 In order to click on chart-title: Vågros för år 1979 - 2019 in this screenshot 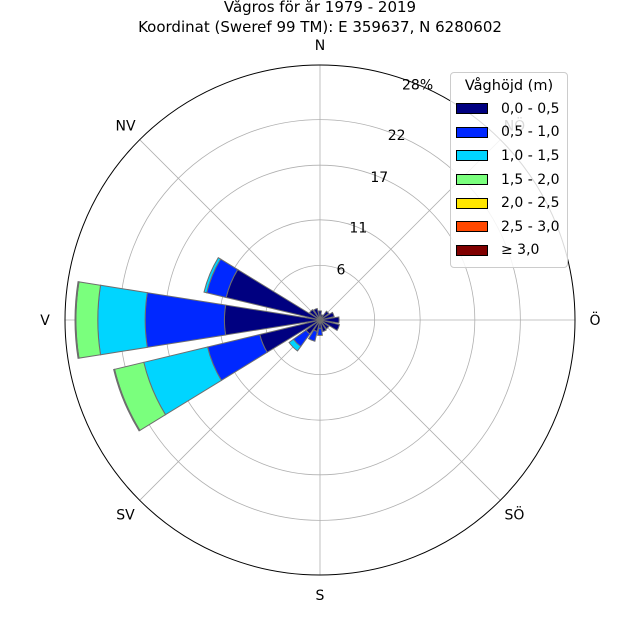, I will do `click(320, 8)`.